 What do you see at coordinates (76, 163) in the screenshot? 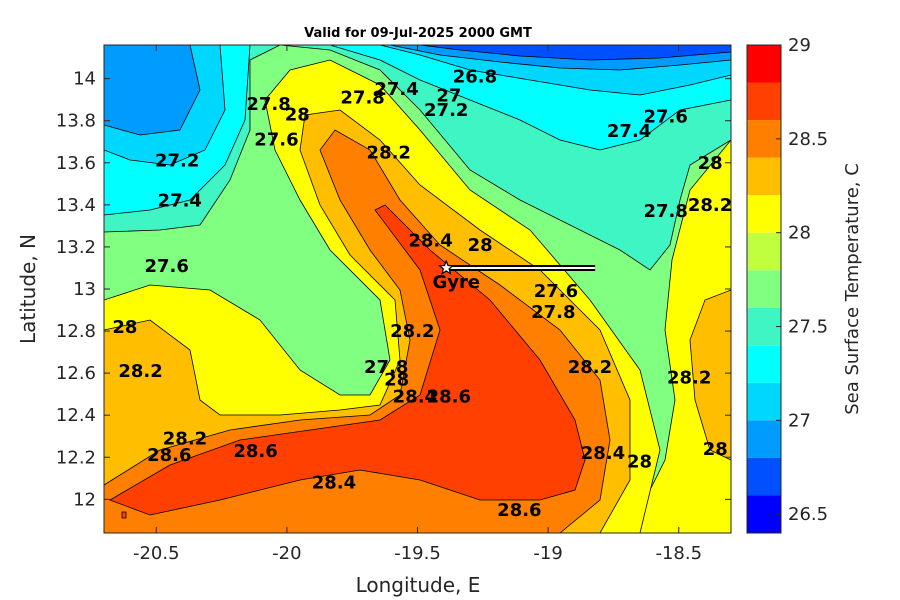
I see `y-tick-label: 13.6` at bounding box center [76, 163].